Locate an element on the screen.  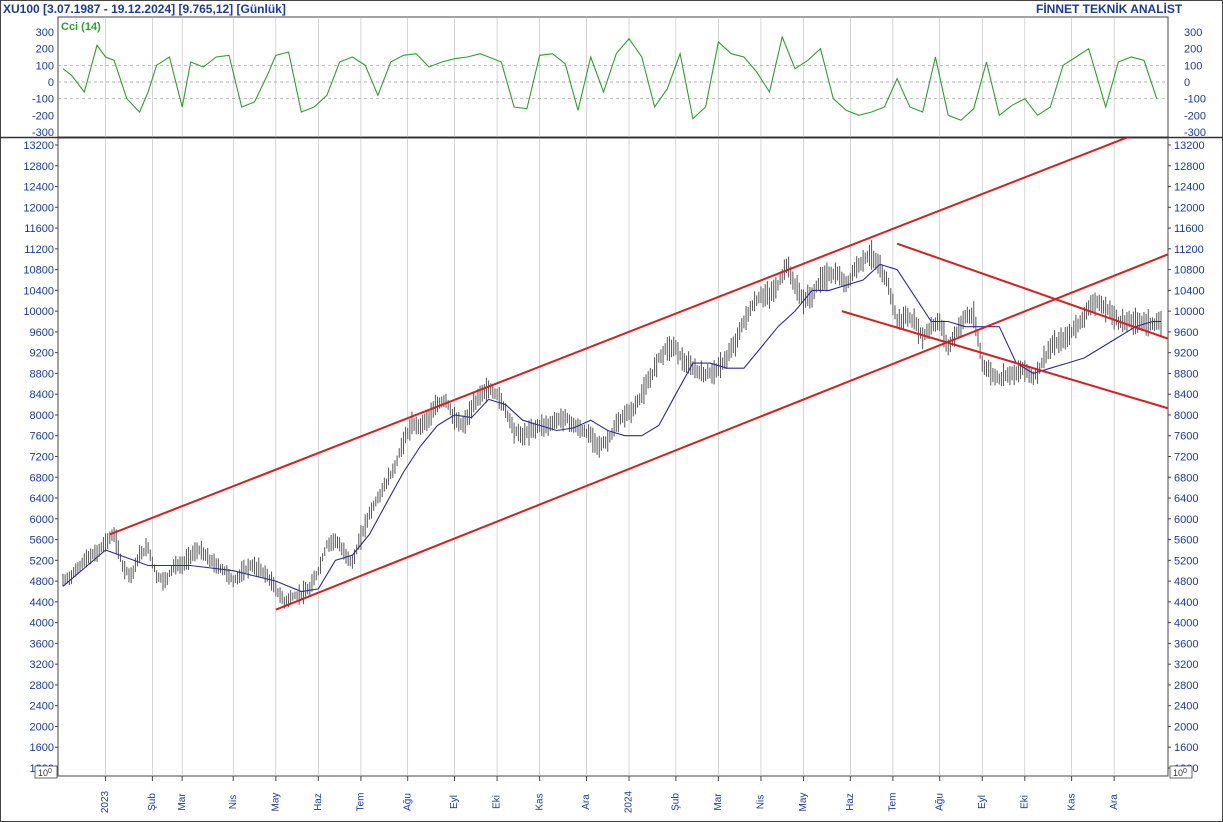
price-y-tick-label-left: 12400 is located at coordinates (38, 188).